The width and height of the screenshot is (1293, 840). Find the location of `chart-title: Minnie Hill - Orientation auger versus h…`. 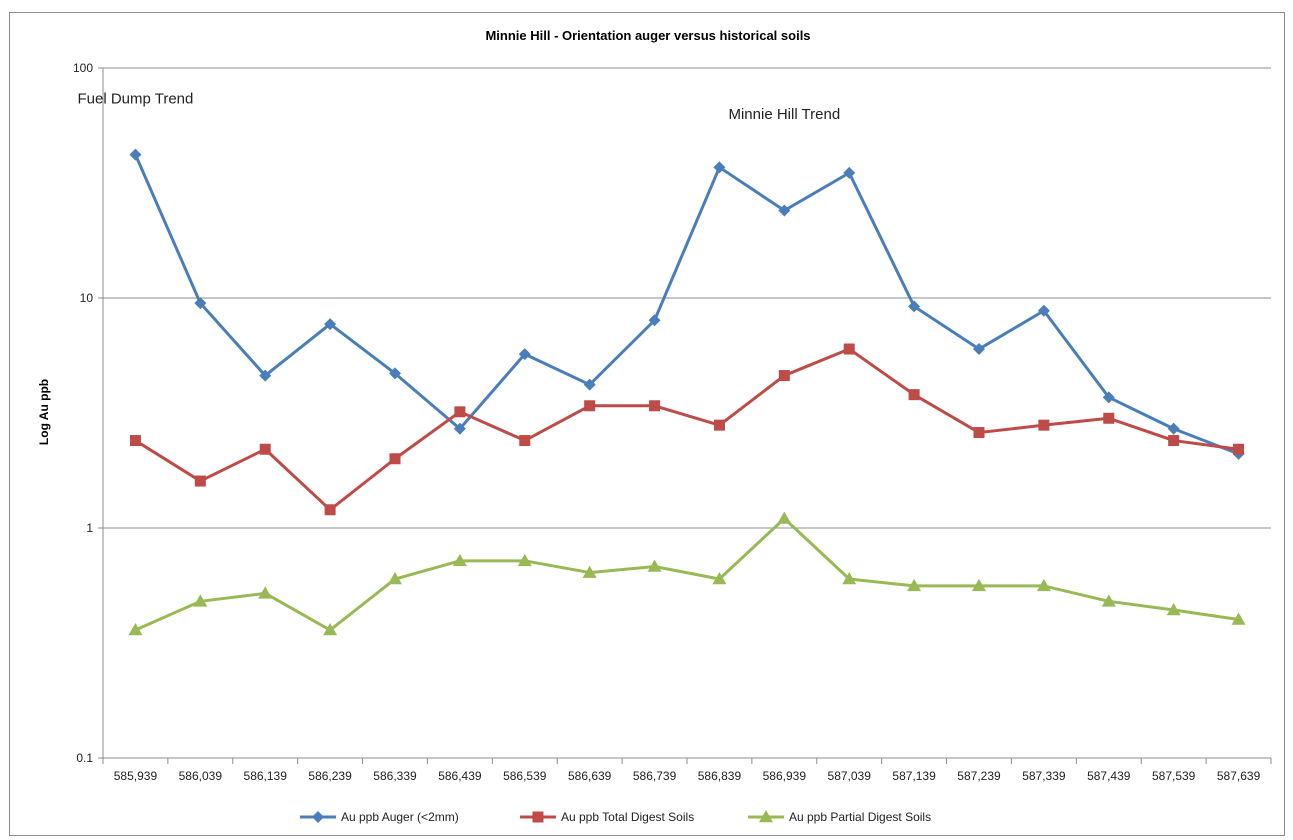

chart-title: Minnie Hill - Orientation auger versus h… is located at coordinates (647, 35).